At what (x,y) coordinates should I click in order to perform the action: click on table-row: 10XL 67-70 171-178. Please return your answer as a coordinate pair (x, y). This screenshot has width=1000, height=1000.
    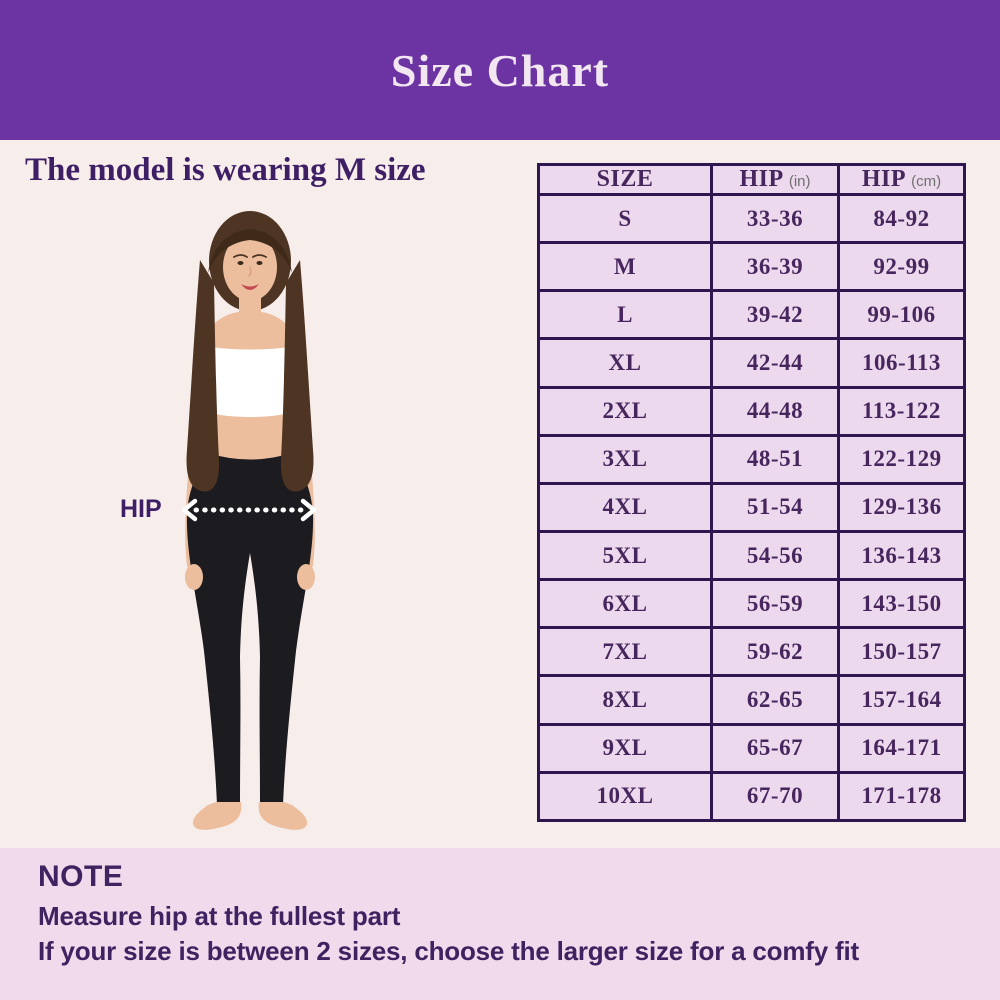
    Looking at the image, I should click on (751, 796).